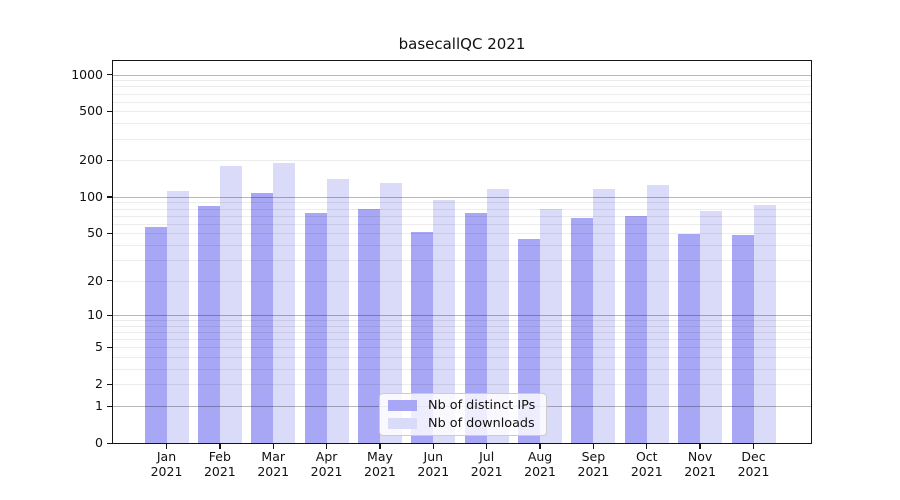 The width and height of the screenshot is (900, 500). Describe the element at coordinates (475, 327) in the screenshot. I see `bar-distinct-ips-jul` at that location.